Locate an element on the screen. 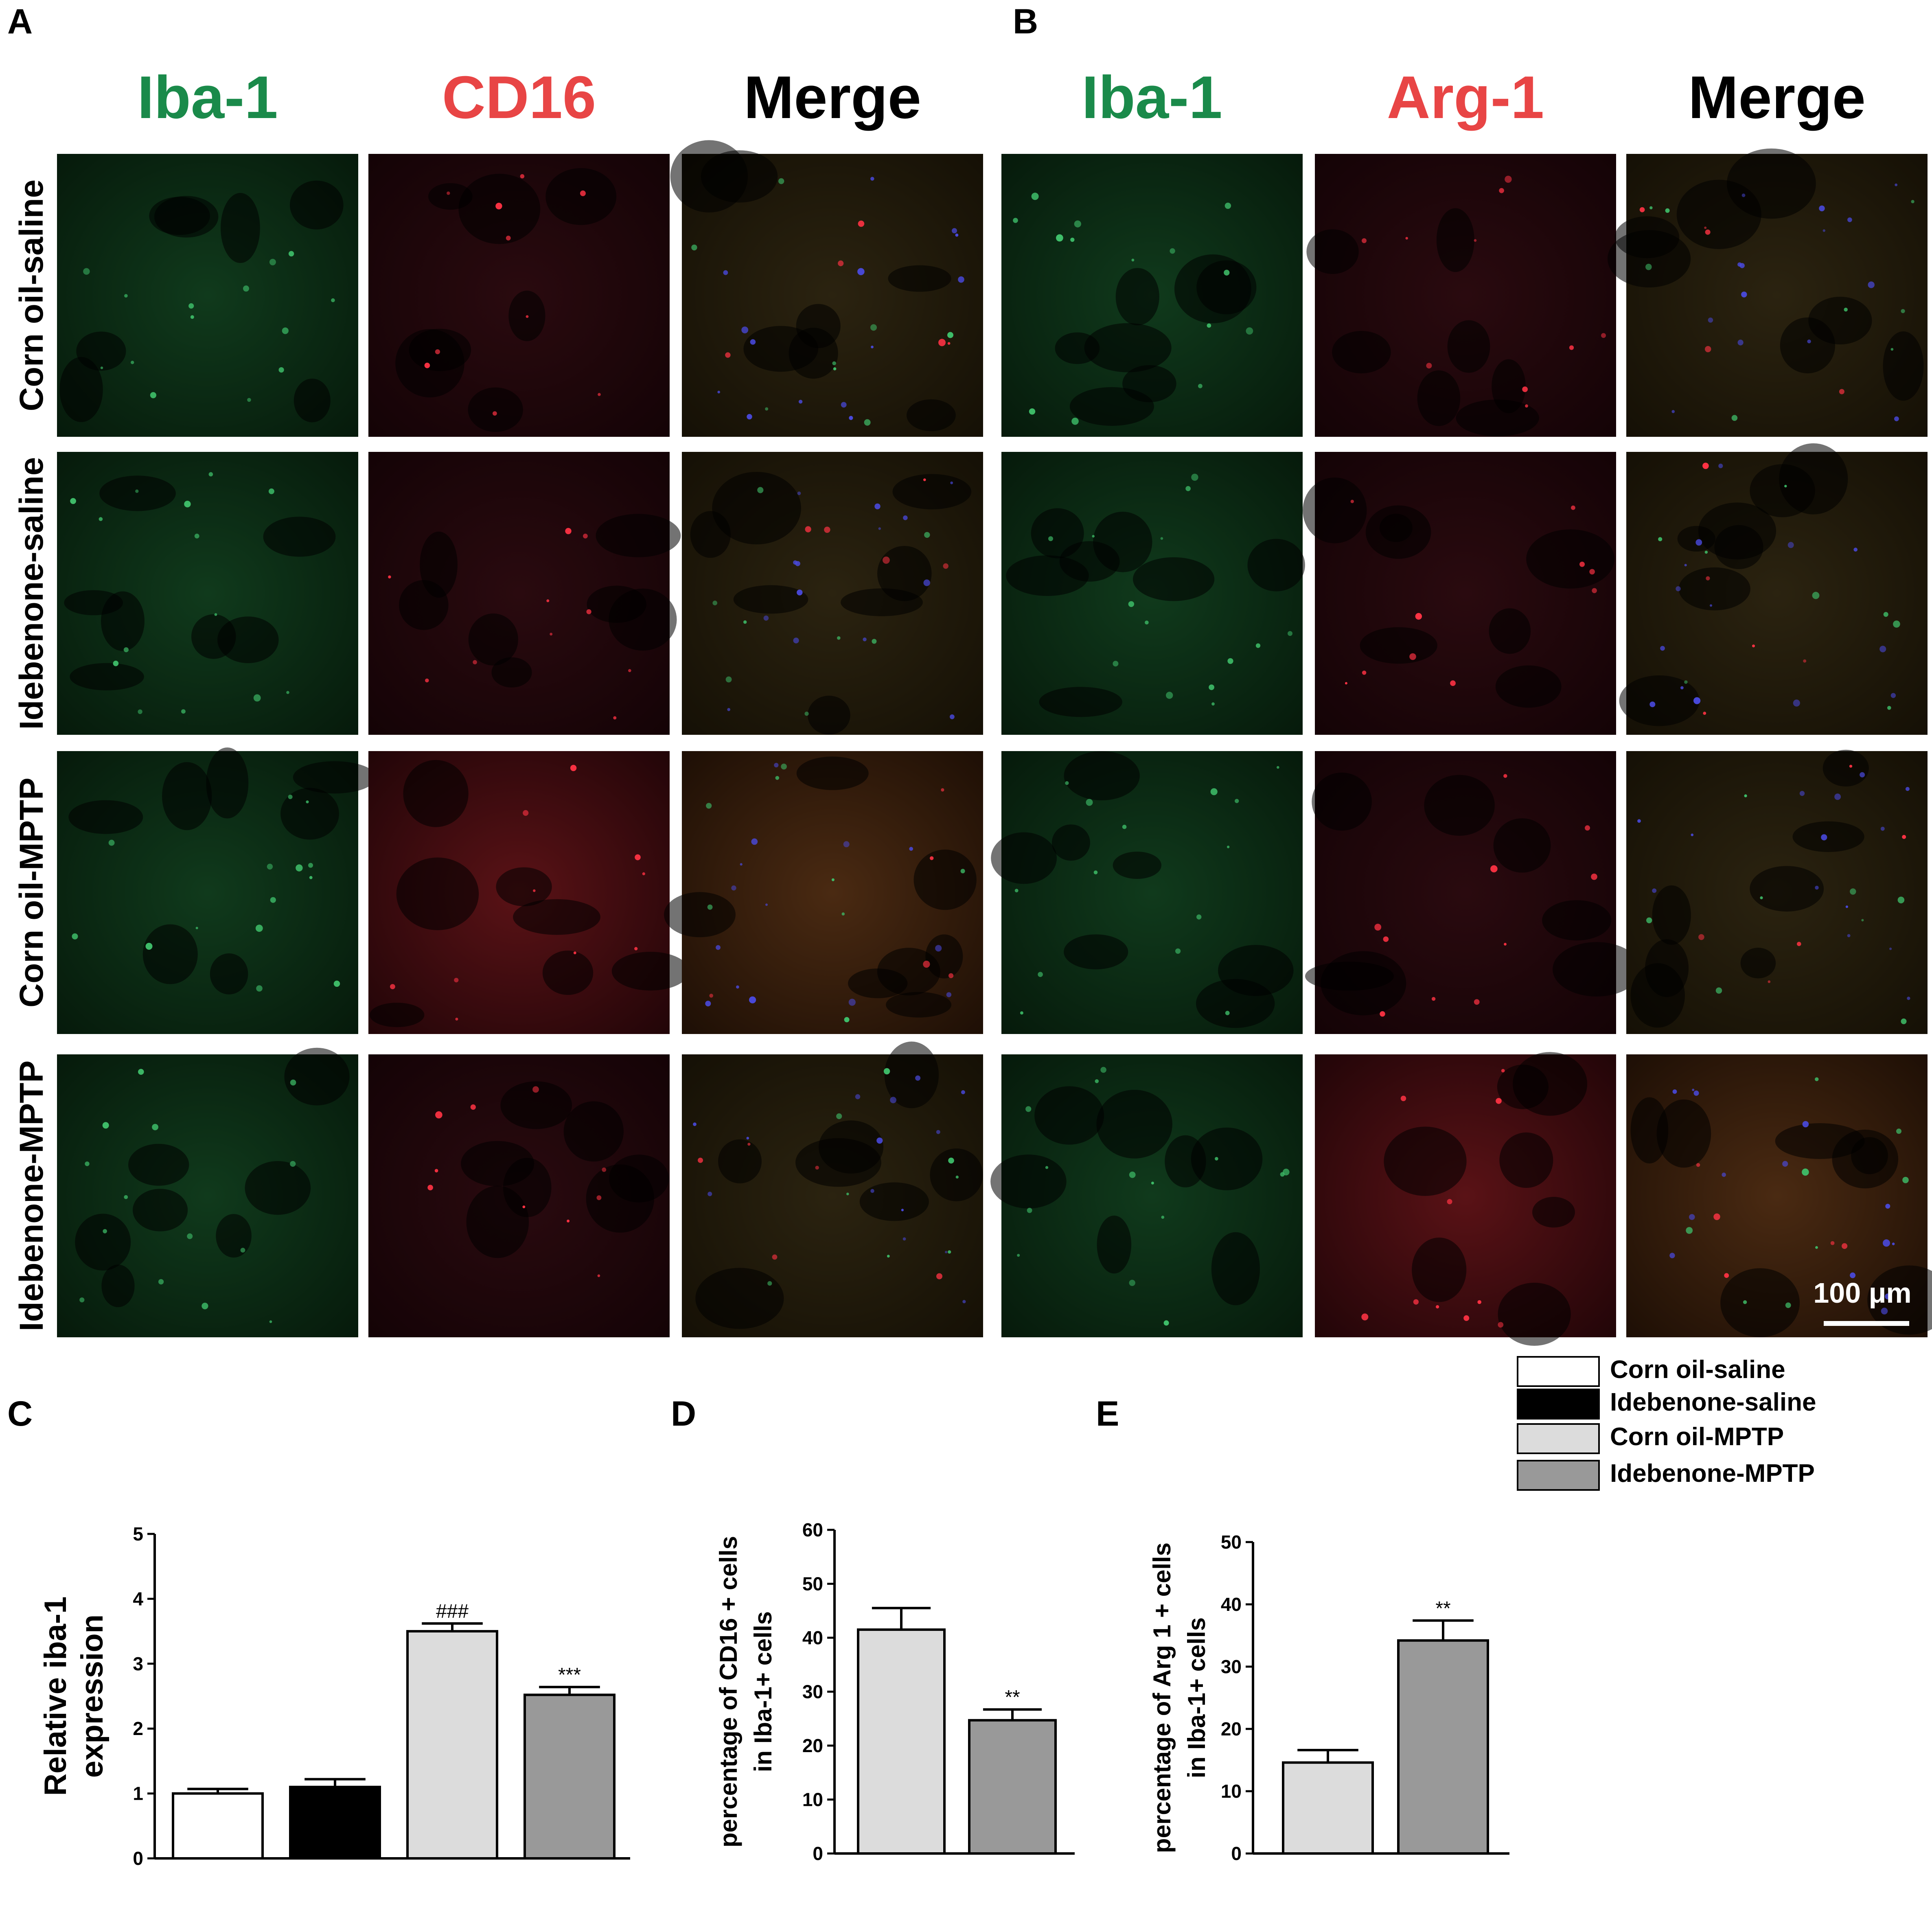  y-axis-label: in Iba-1+ cells is located at coordinates (1196, 1697).